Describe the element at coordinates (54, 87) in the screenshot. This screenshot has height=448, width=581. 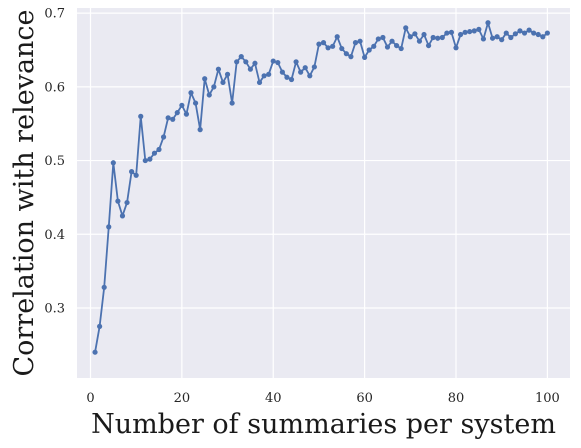
I see `y-tick-label: 0.6` at that location.